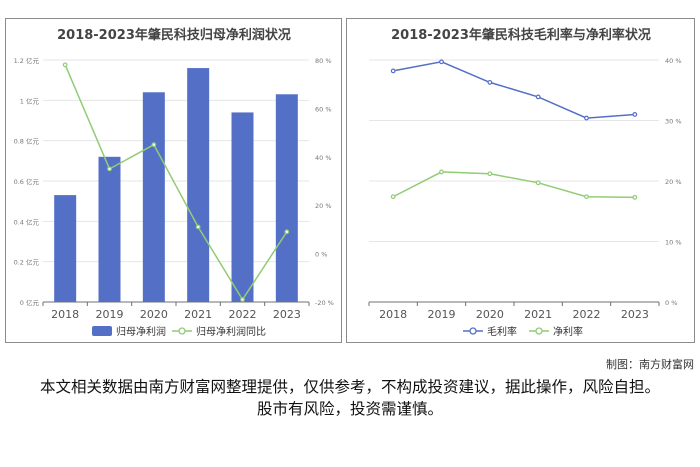  What do you see at coordinates (154, 145) in the screenshot?
I see `yoy-point-2020` at bounding box center [154, 145].